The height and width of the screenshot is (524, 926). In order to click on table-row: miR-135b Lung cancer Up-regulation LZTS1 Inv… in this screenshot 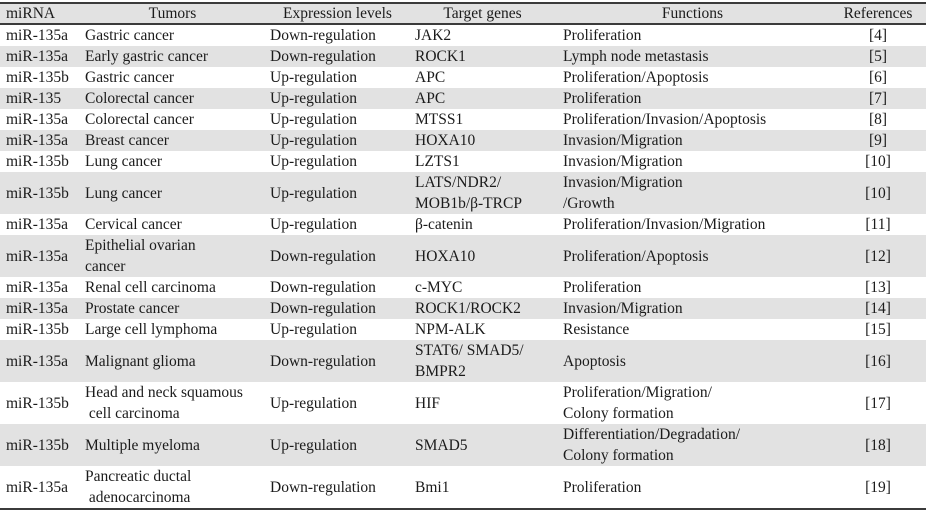, I will do `click(463, 161)`.